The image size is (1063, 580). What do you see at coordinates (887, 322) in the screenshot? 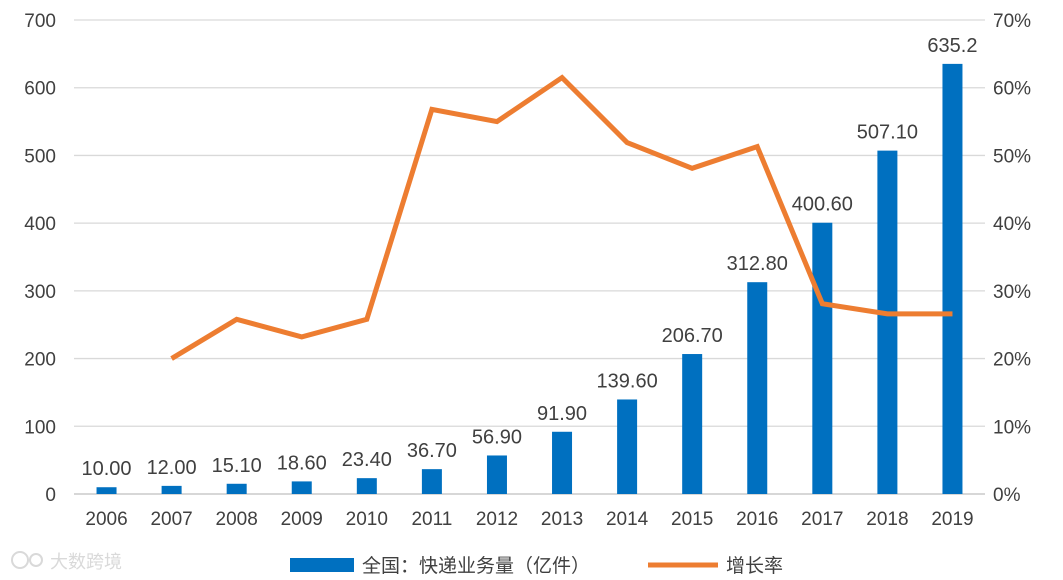
I see `bar-2018` at bounding box center [887, 322].